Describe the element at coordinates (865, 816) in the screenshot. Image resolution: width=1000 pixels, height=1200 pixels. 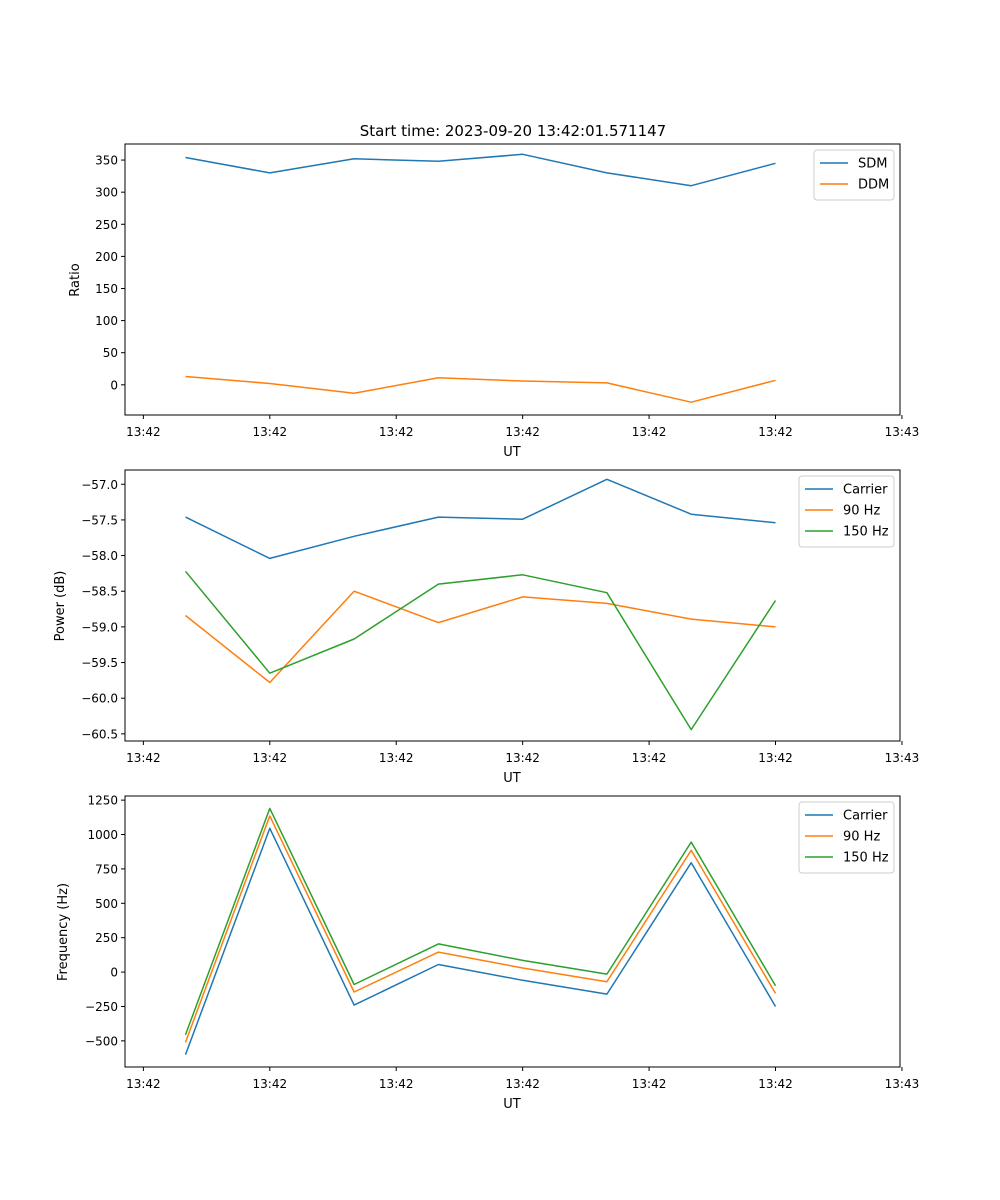
I see `frequency-legend-label: Carrier` at that location.